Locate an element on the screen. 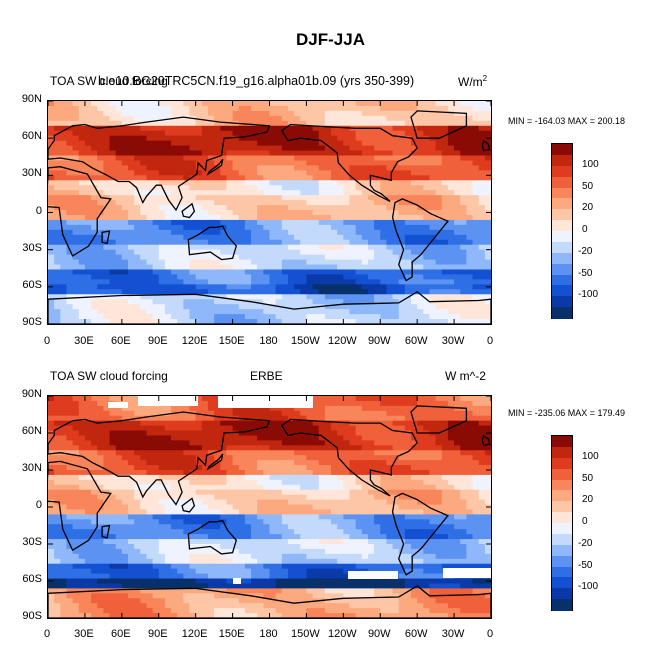 Image resolution: width=661 pixels, height=660 pixels. panel1-colorbar is located at coordinates (562, 231).